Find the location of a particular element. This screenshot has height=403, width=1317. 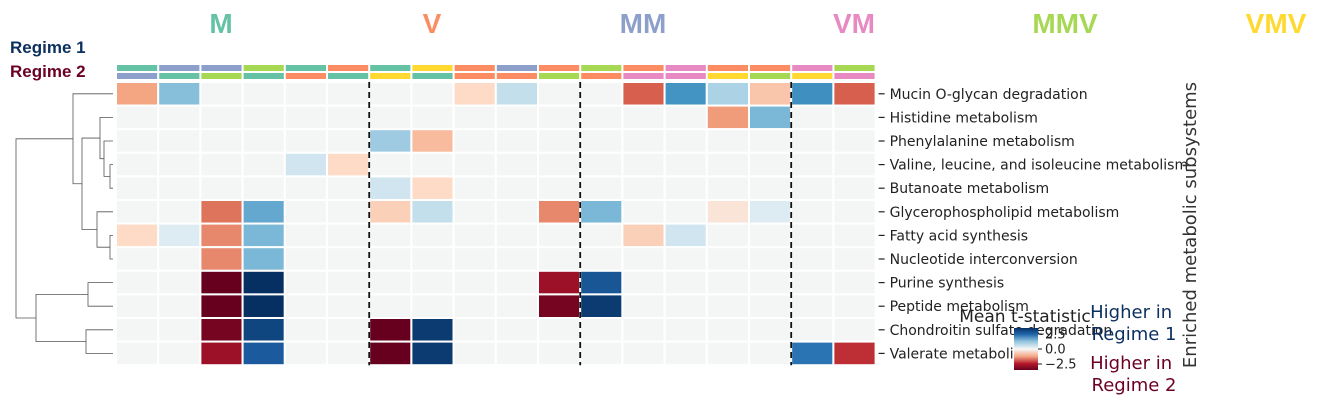

heatmap-cell-r9-c2 is located at coordinates (221, 306).